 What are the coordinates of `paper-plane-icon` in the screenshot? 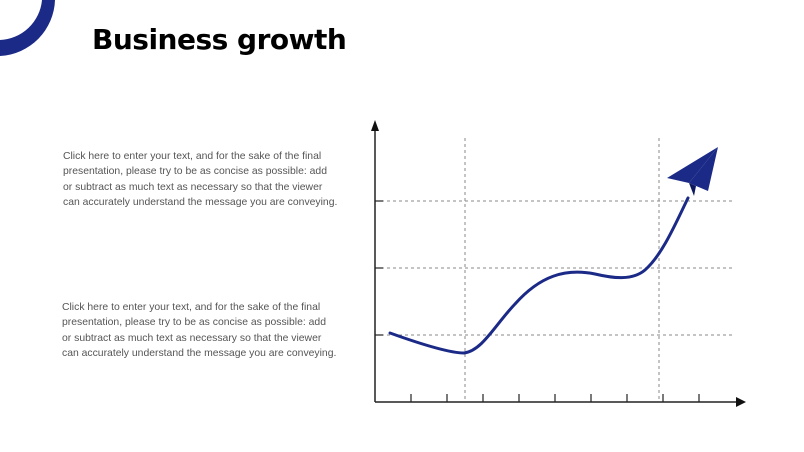 It's located at (692, 171).